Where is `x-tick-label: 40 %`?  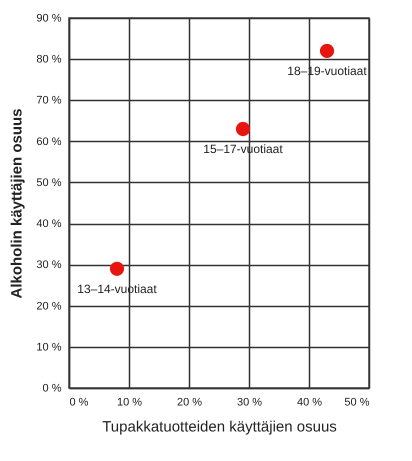 x-tick-label: 40 % is located at coordinates (309, 402).